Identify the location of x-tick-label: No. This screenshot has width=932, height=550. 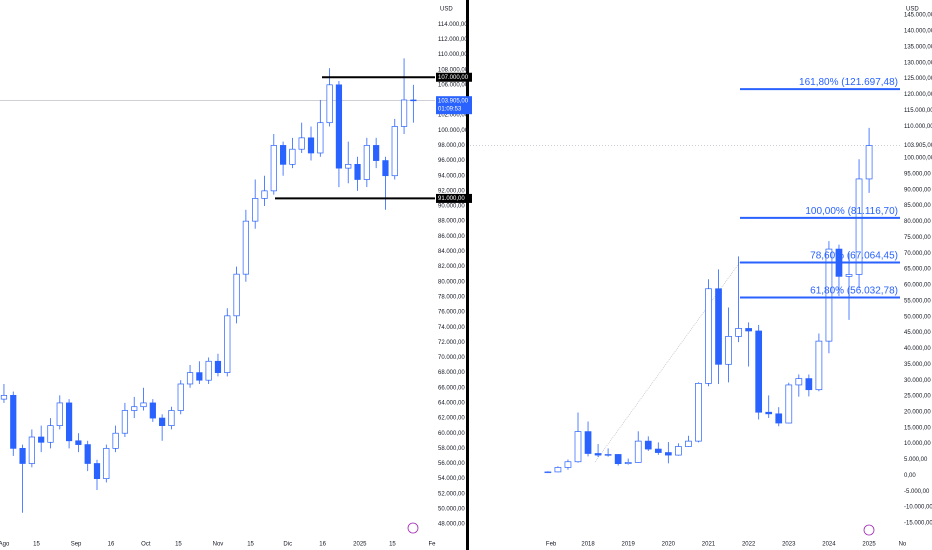
(903, 545).